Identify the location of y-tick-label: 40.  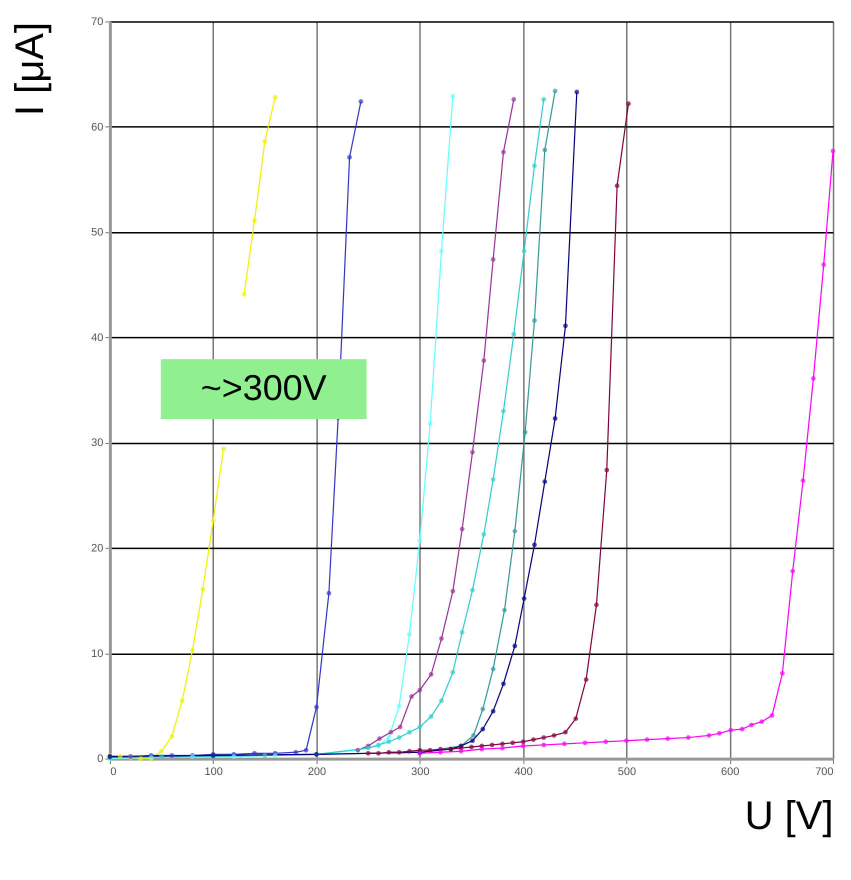
(97, 338).